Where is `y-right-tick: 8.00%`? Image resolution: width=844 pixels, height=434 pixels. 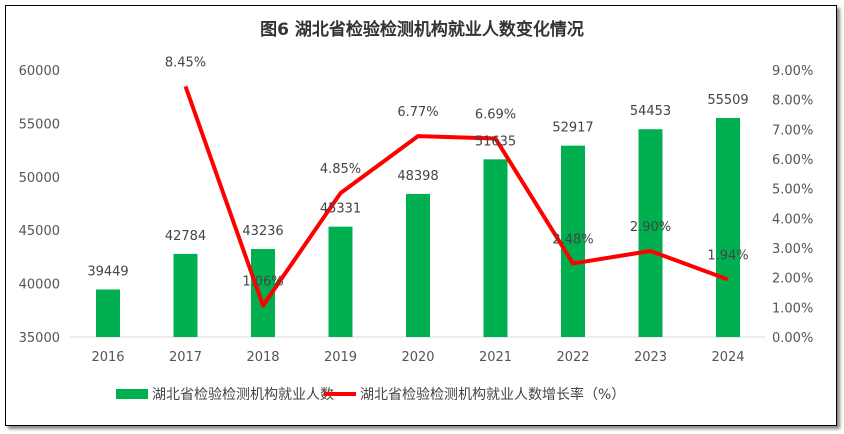 y-right-tick: 8.00% is located at coordinates (792, 101).